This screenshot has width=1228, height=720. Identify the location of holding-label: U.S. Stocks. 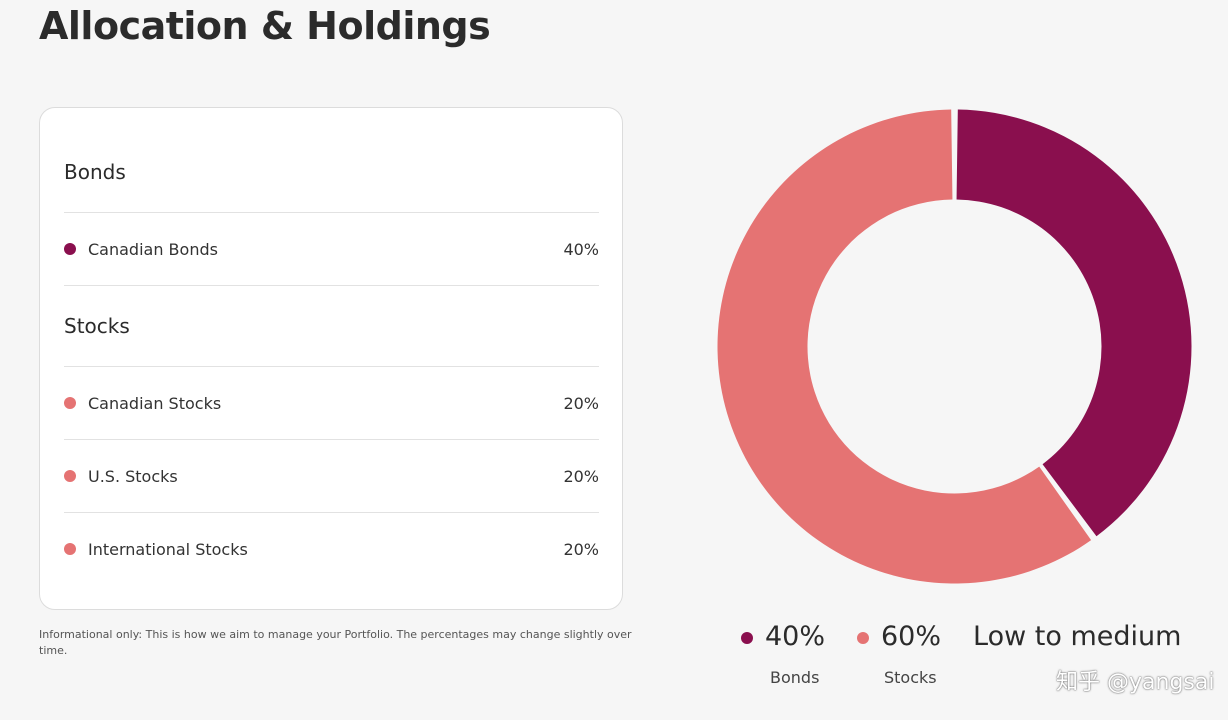
(133, 476).